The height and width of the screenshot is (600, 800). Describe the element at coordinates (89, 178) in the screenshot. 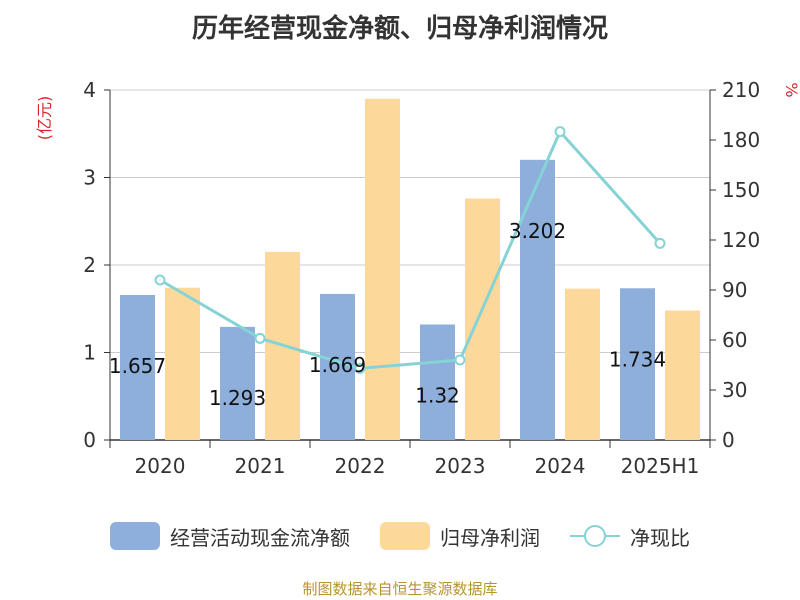

I see `y-left-tick-label: 3` at that location.